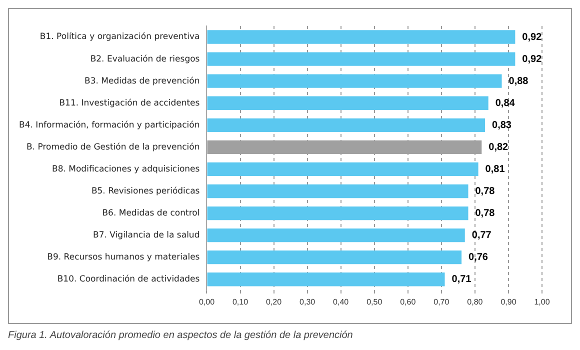  What do you see at coordinates (508, 301) in the screenshot?
I see `x-tick-label: 0,90` at bounding box center [508, 301].